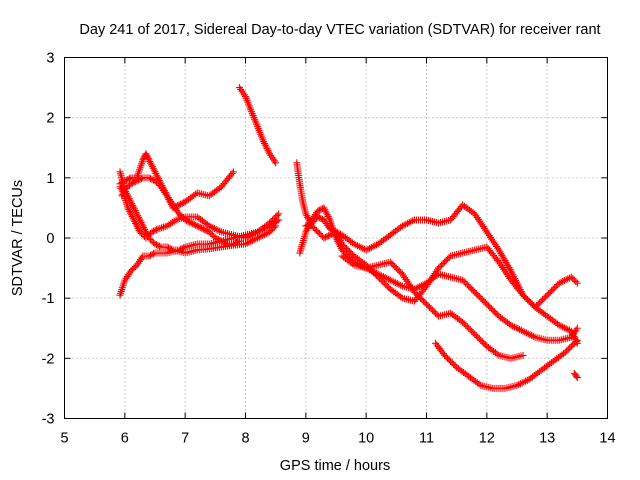 This screenshot has height=480, width=640. Describe the element at coordinates (185, 439) in the screenshot. I see `x-tick-label: 7` at that location.